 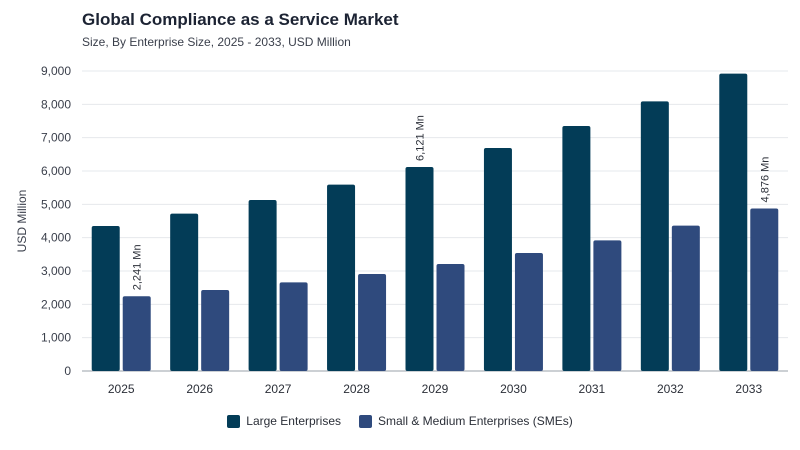 I want to click on bar-smes-2029, so click(x=450, y=317).